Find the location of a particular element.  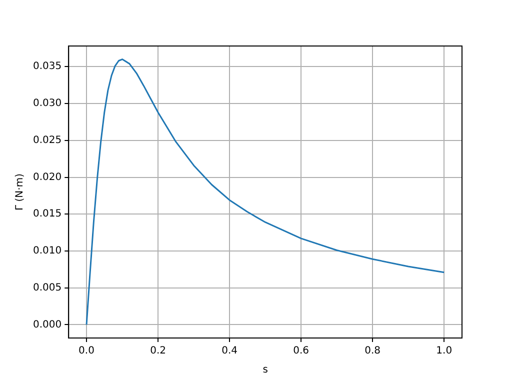

x-tick-label: 0.6 is located at coordinates (301, 351).